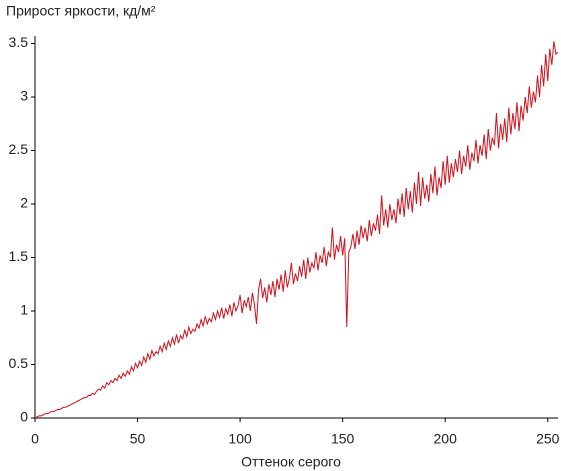 This screenshot has width=561, height=471. What do you see at coordinates (35, 439) in the screenshot?
I see `x-tick-label: 0` at bounding box center [35, 439].